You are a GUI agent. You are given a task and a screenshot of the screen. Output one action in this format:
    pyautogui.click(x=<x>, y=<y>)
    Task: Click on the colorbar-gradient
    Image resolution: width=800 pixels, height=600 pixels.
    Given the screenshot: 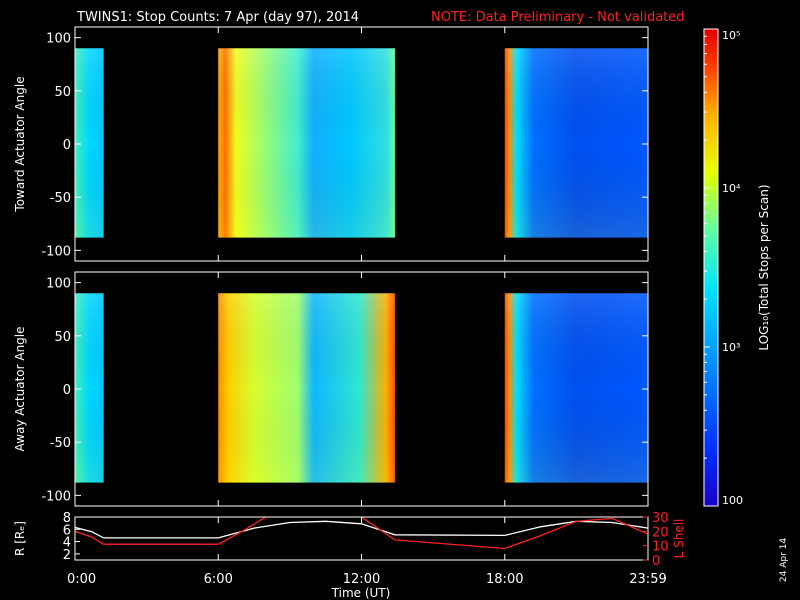 What is the action you would take?
    pyautogui.click(x=711, y=267)
    